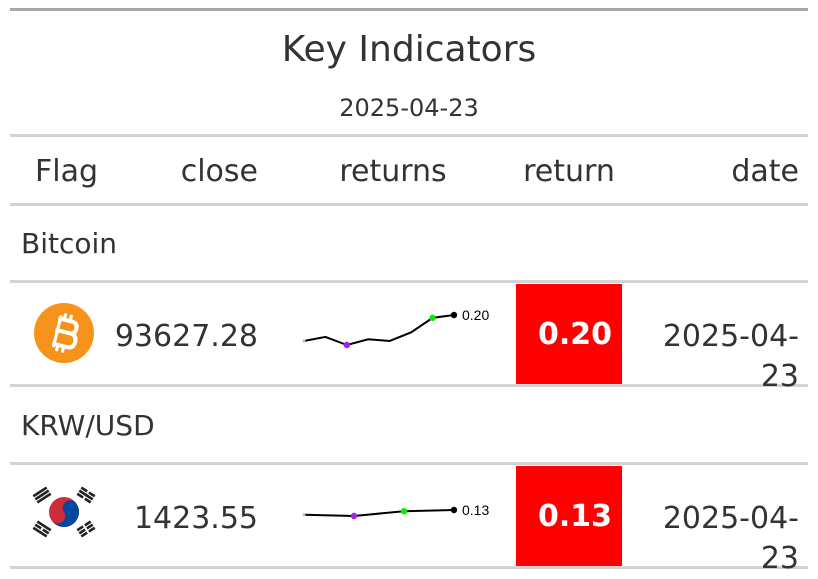  What do you see at coordinates (409, 281) in the screenshot?
I see `group-rule-bitcoin` at bounding box center [409, 281].